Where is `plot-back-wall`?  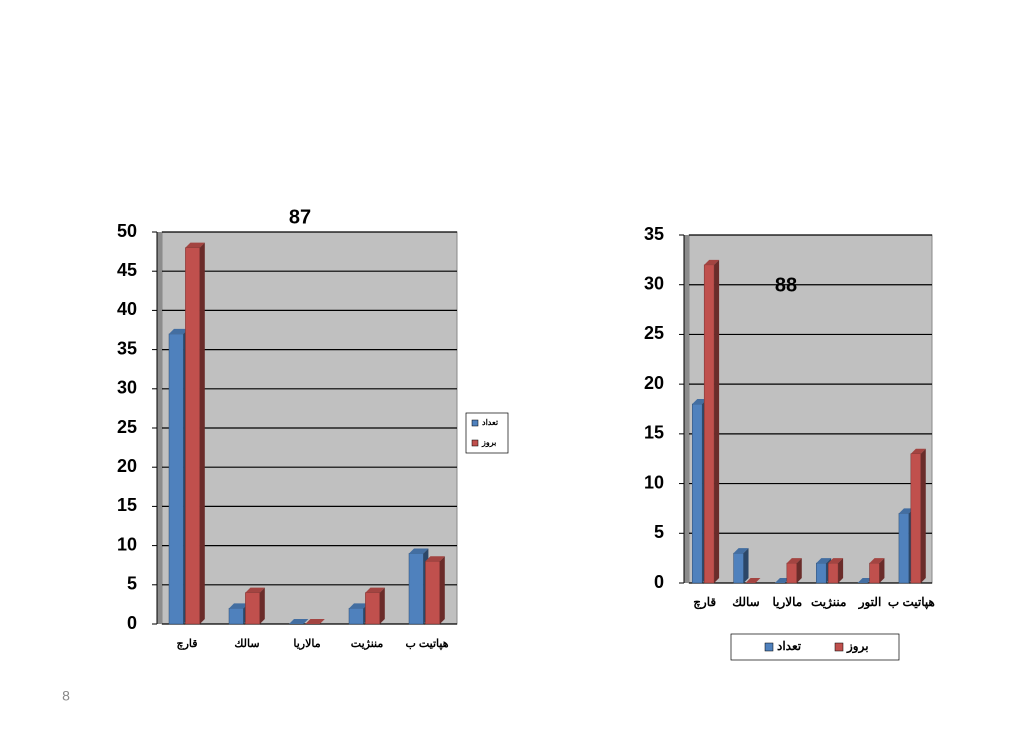 plot-back-wall is located at coordinates (810, 409).